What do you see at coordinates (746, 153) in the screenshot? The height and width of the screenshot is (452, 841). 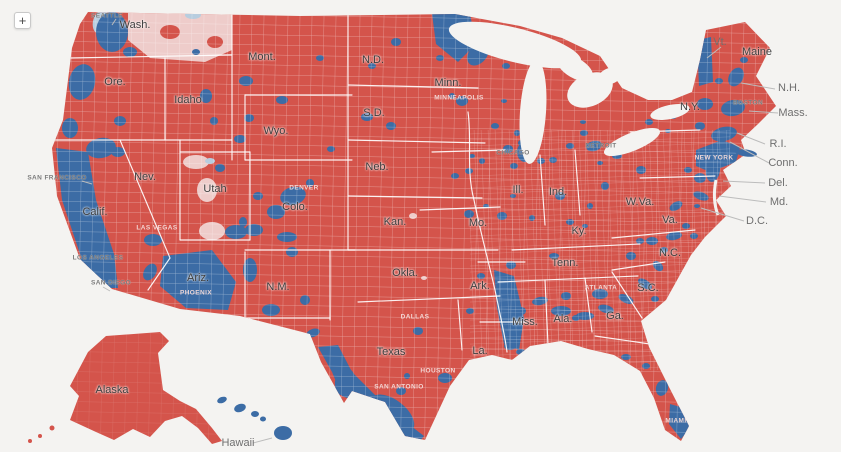 I see `long-island` at bounding box center [746, 153].